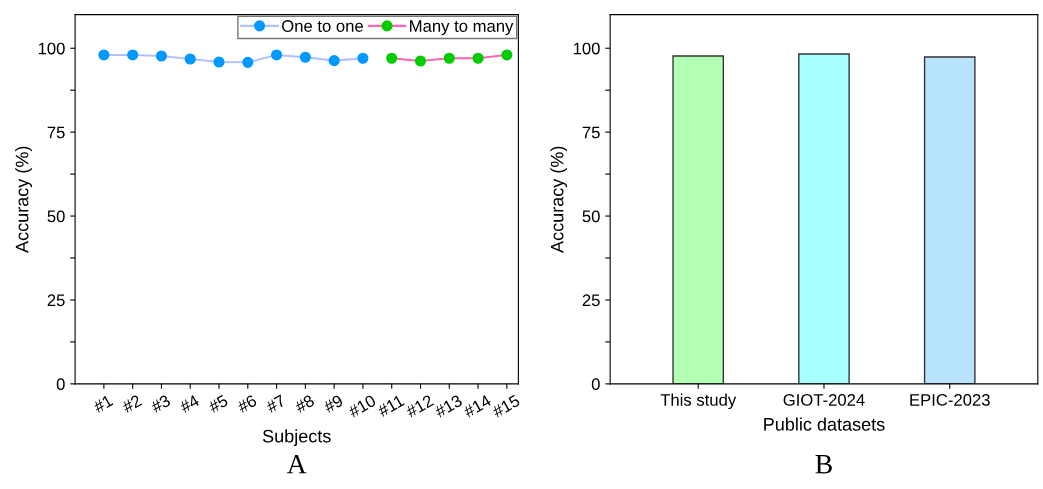 The image size is (1043, 489). Describe the element at coordinates (390, 406) in the screenshot. I see `x-tick-label: #11` at that location.